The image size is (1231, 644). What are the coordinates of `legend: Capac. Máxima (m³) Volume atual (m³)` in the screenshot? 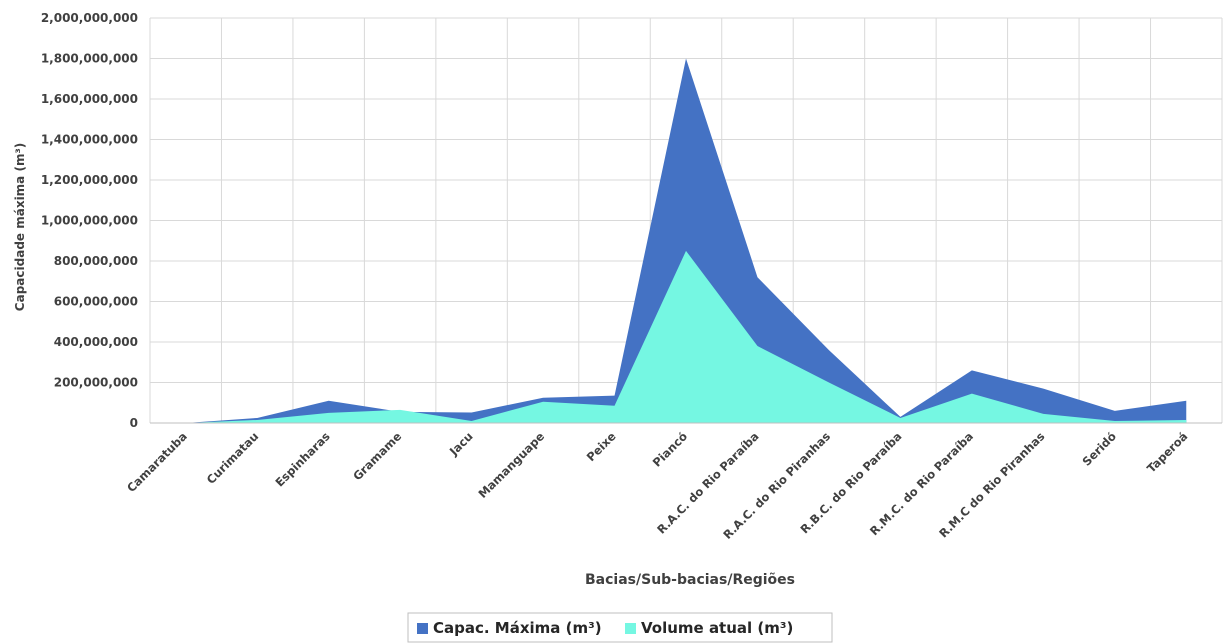 It's located at (620, 627).